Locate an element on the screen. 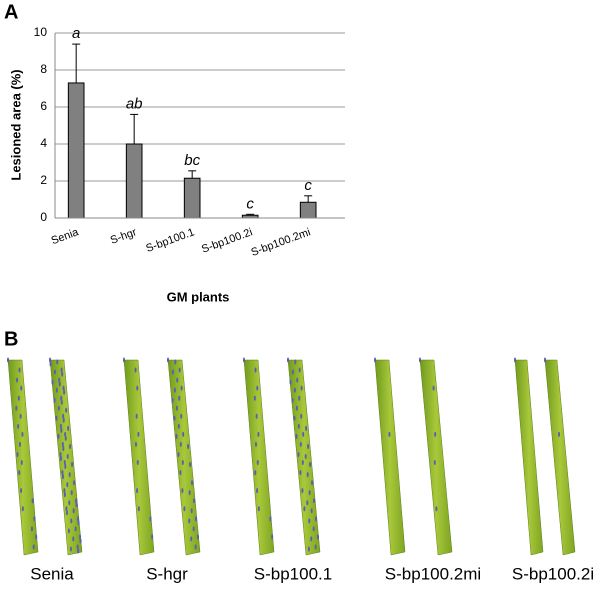  photo-label: S-hgr is located at coordinates (167, 573).